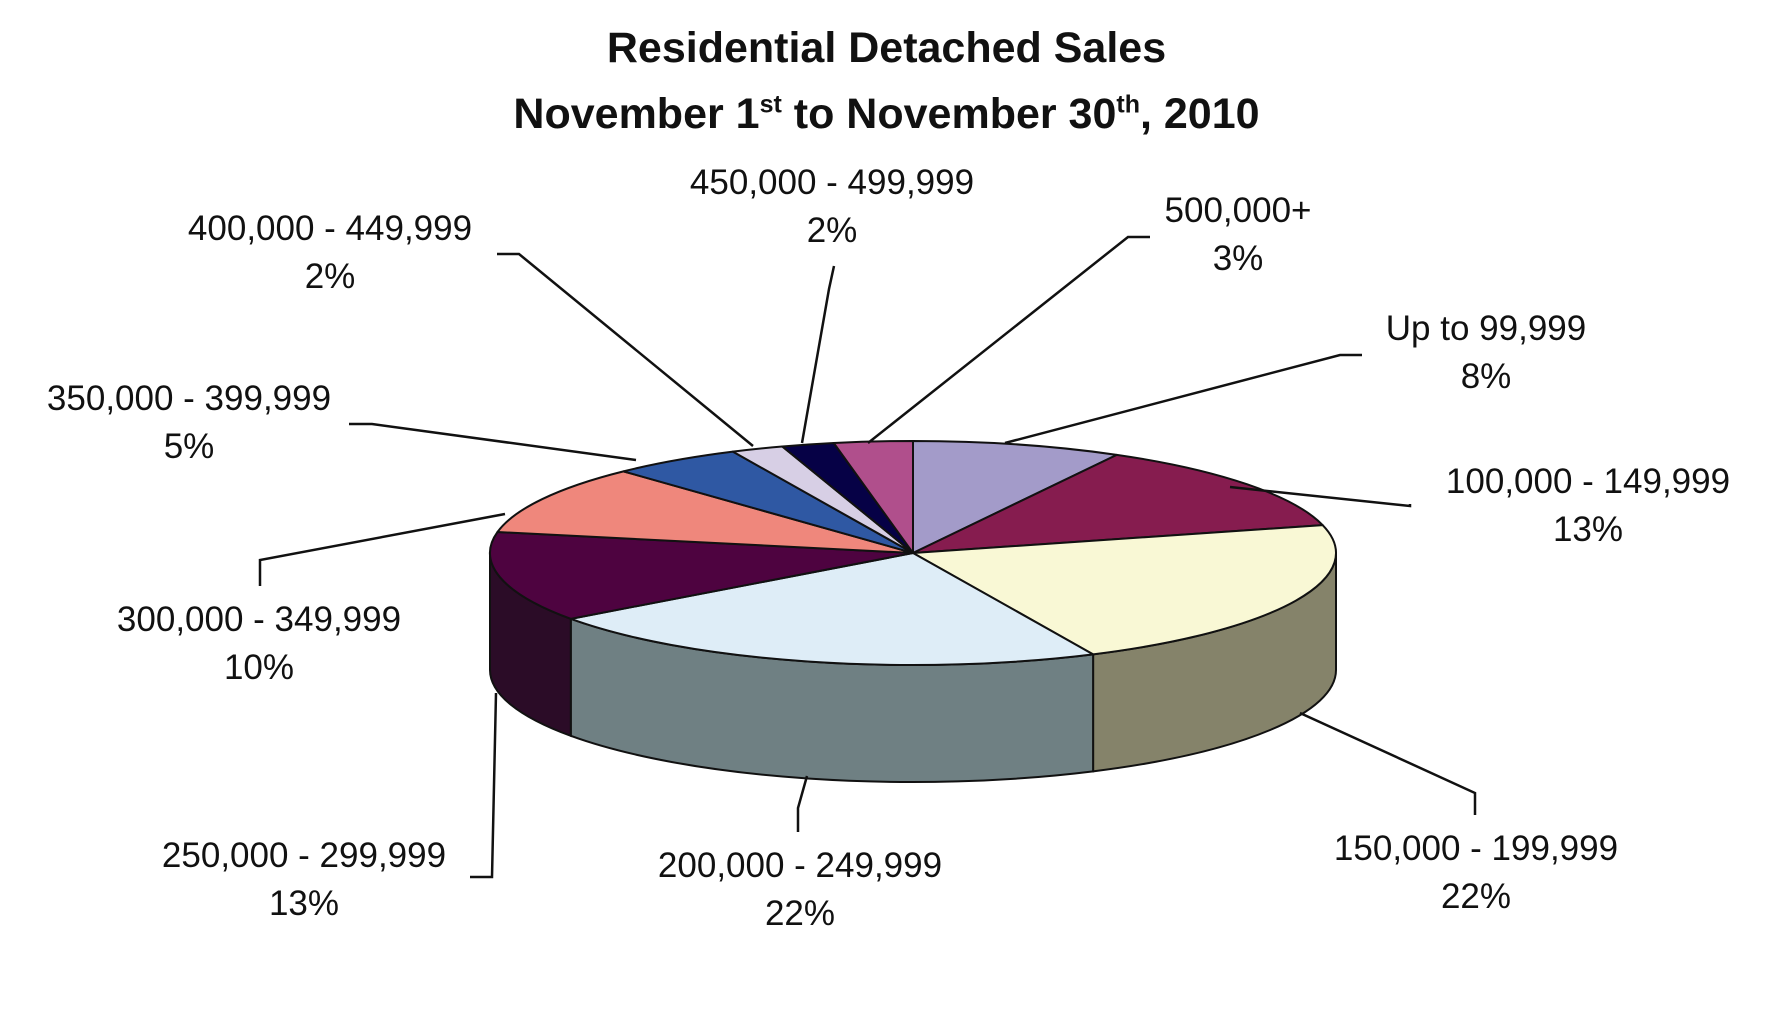  What do you see at coordinates (770, 104) in the screenshot?
I see `subtitle-sup-st: st` at bounding box center [770, 104].